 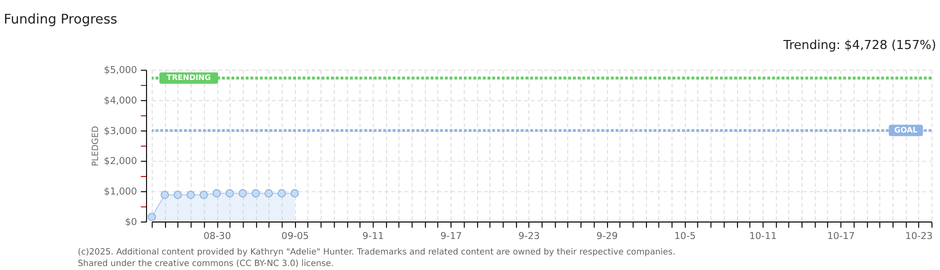 What do you see at coordinates (529, 236) in the screenshot?
I see `x-tick-label: 9-23` at bounding box center [529, 236].